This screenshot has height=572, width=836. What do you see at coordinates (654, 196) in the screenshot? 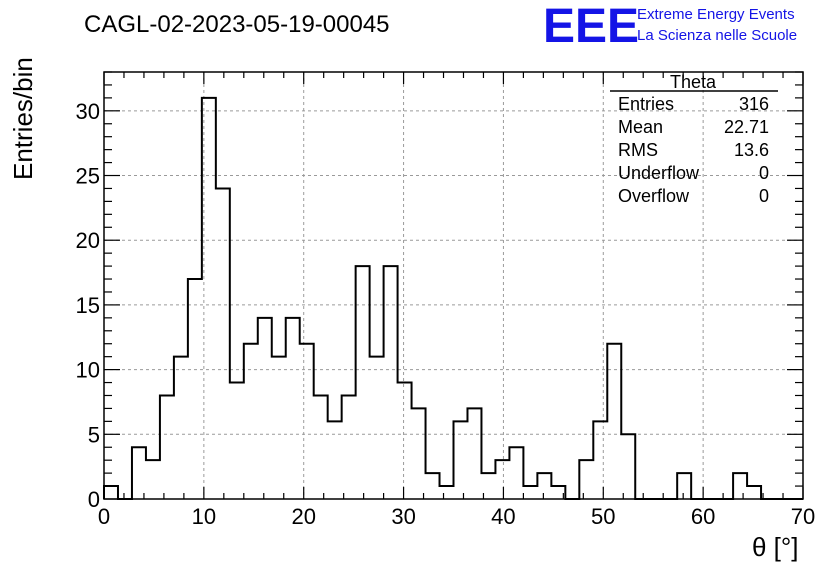
I see `stats-row-label: Overflow` at bounding box center [654, 196].